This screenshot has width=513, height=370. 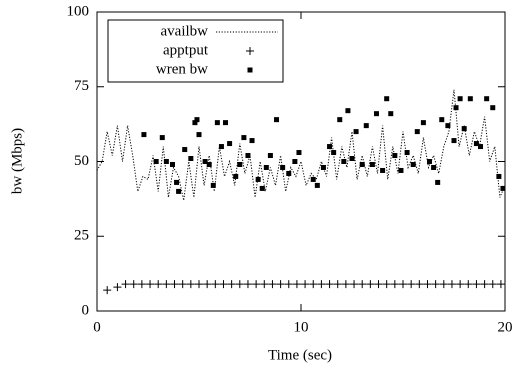 What do you see at coordinates (182, 69) in the screenshot?
I see `legend-label: wren bw` at bounding box center [182, 69].